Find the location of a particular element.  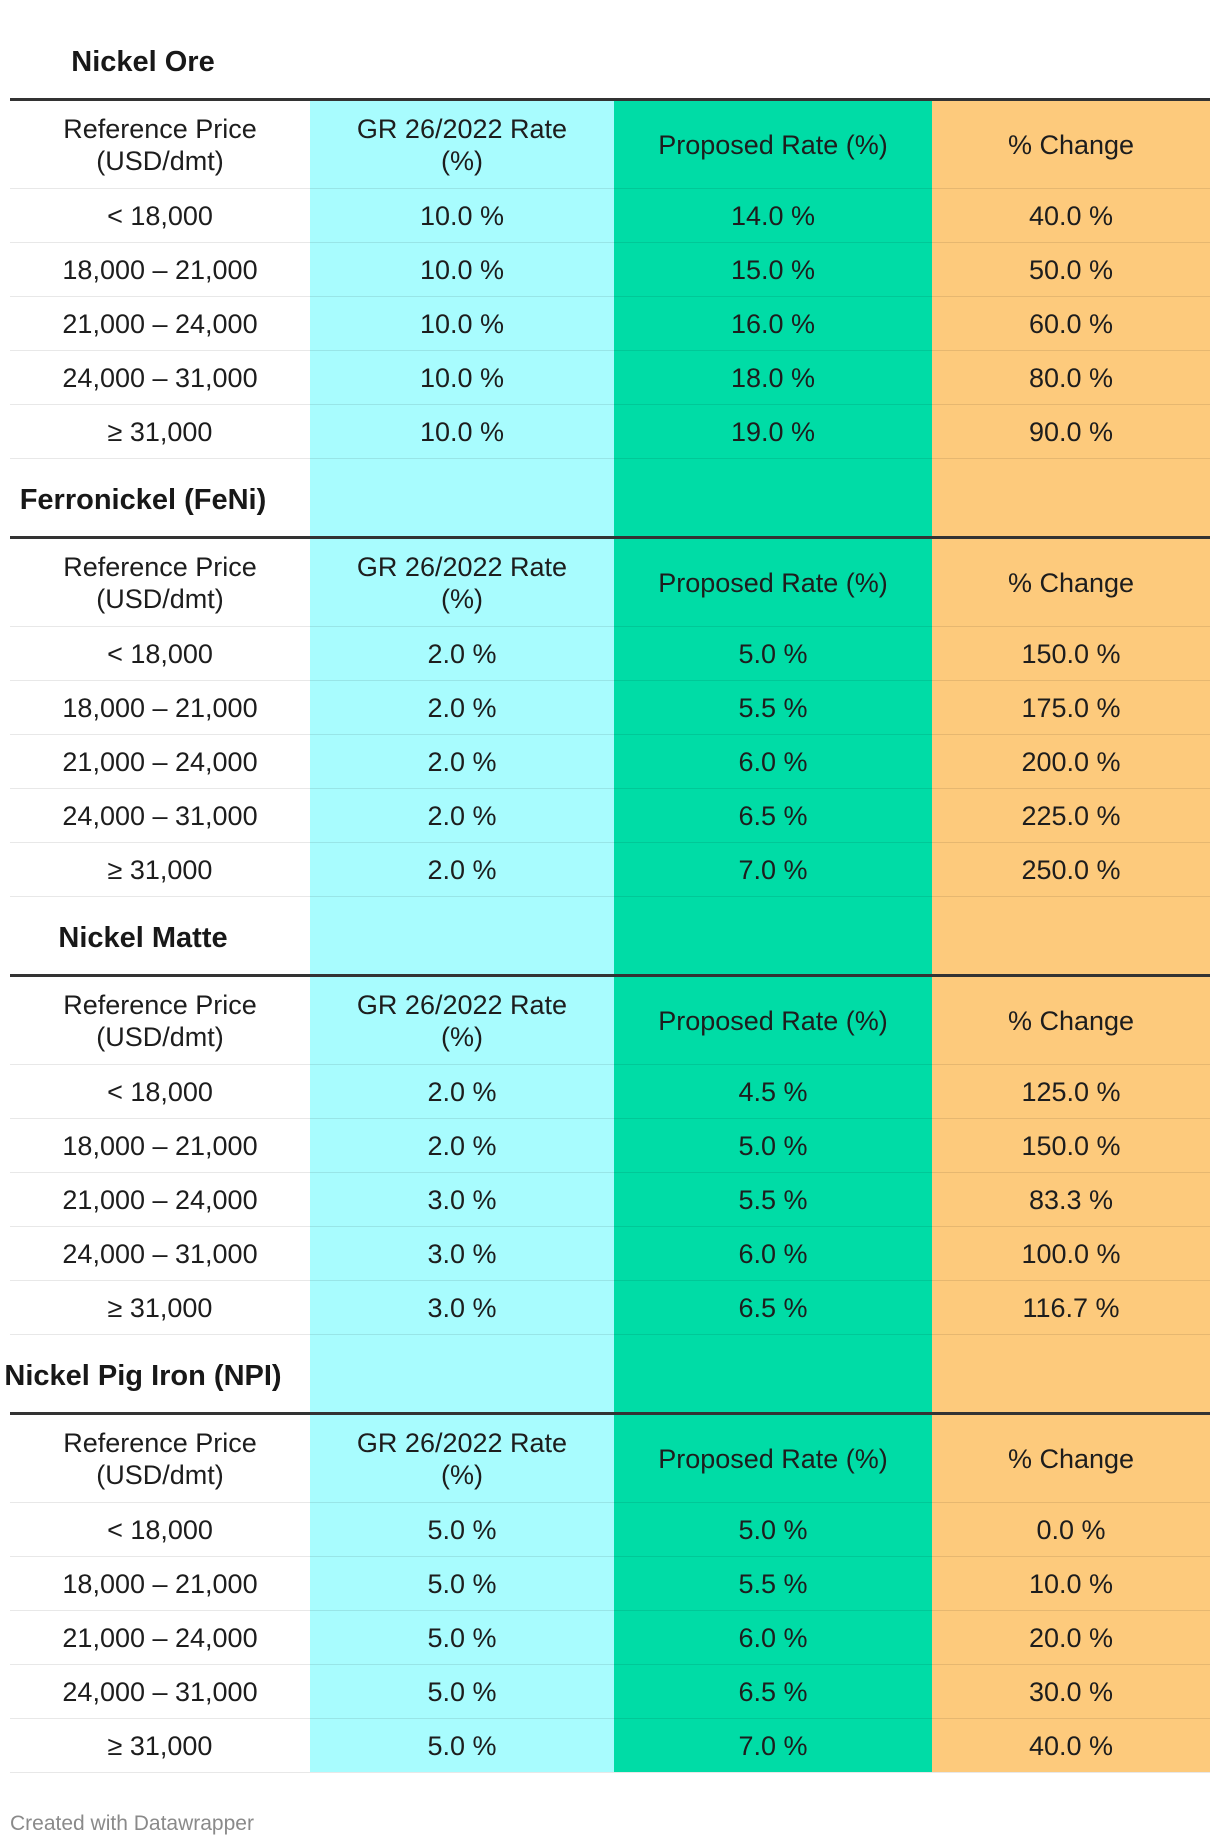

percent-change-cell: 20.0 % is located at coordinates (1071, 1638).